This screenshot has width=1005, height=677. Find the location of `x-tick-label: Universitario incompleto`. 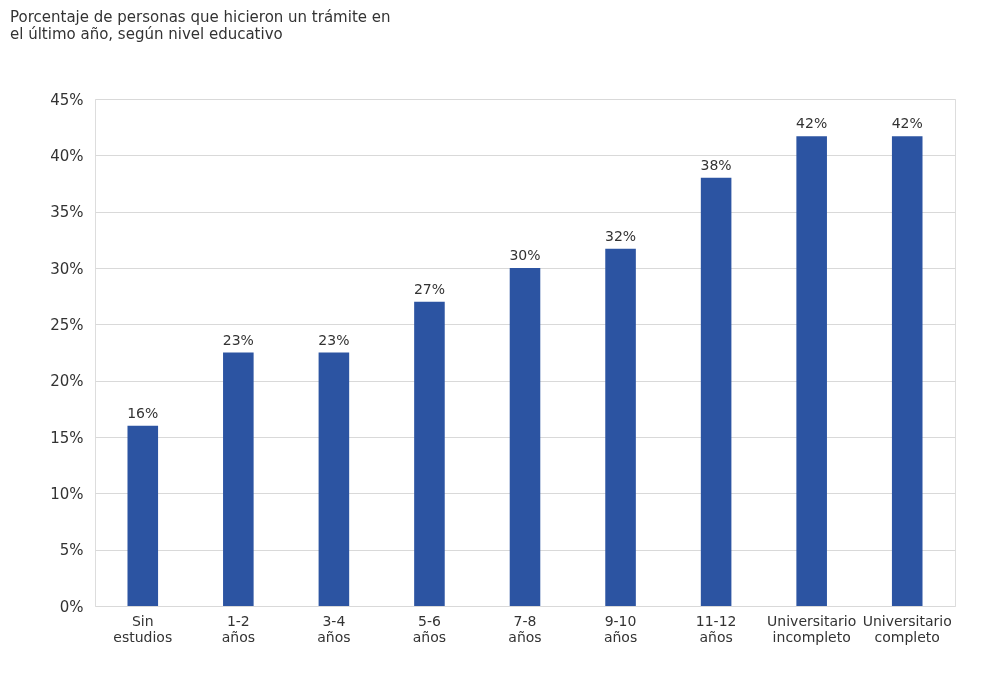

x-tick-label: Universitario incompleto is located at coordinates (812, 628).